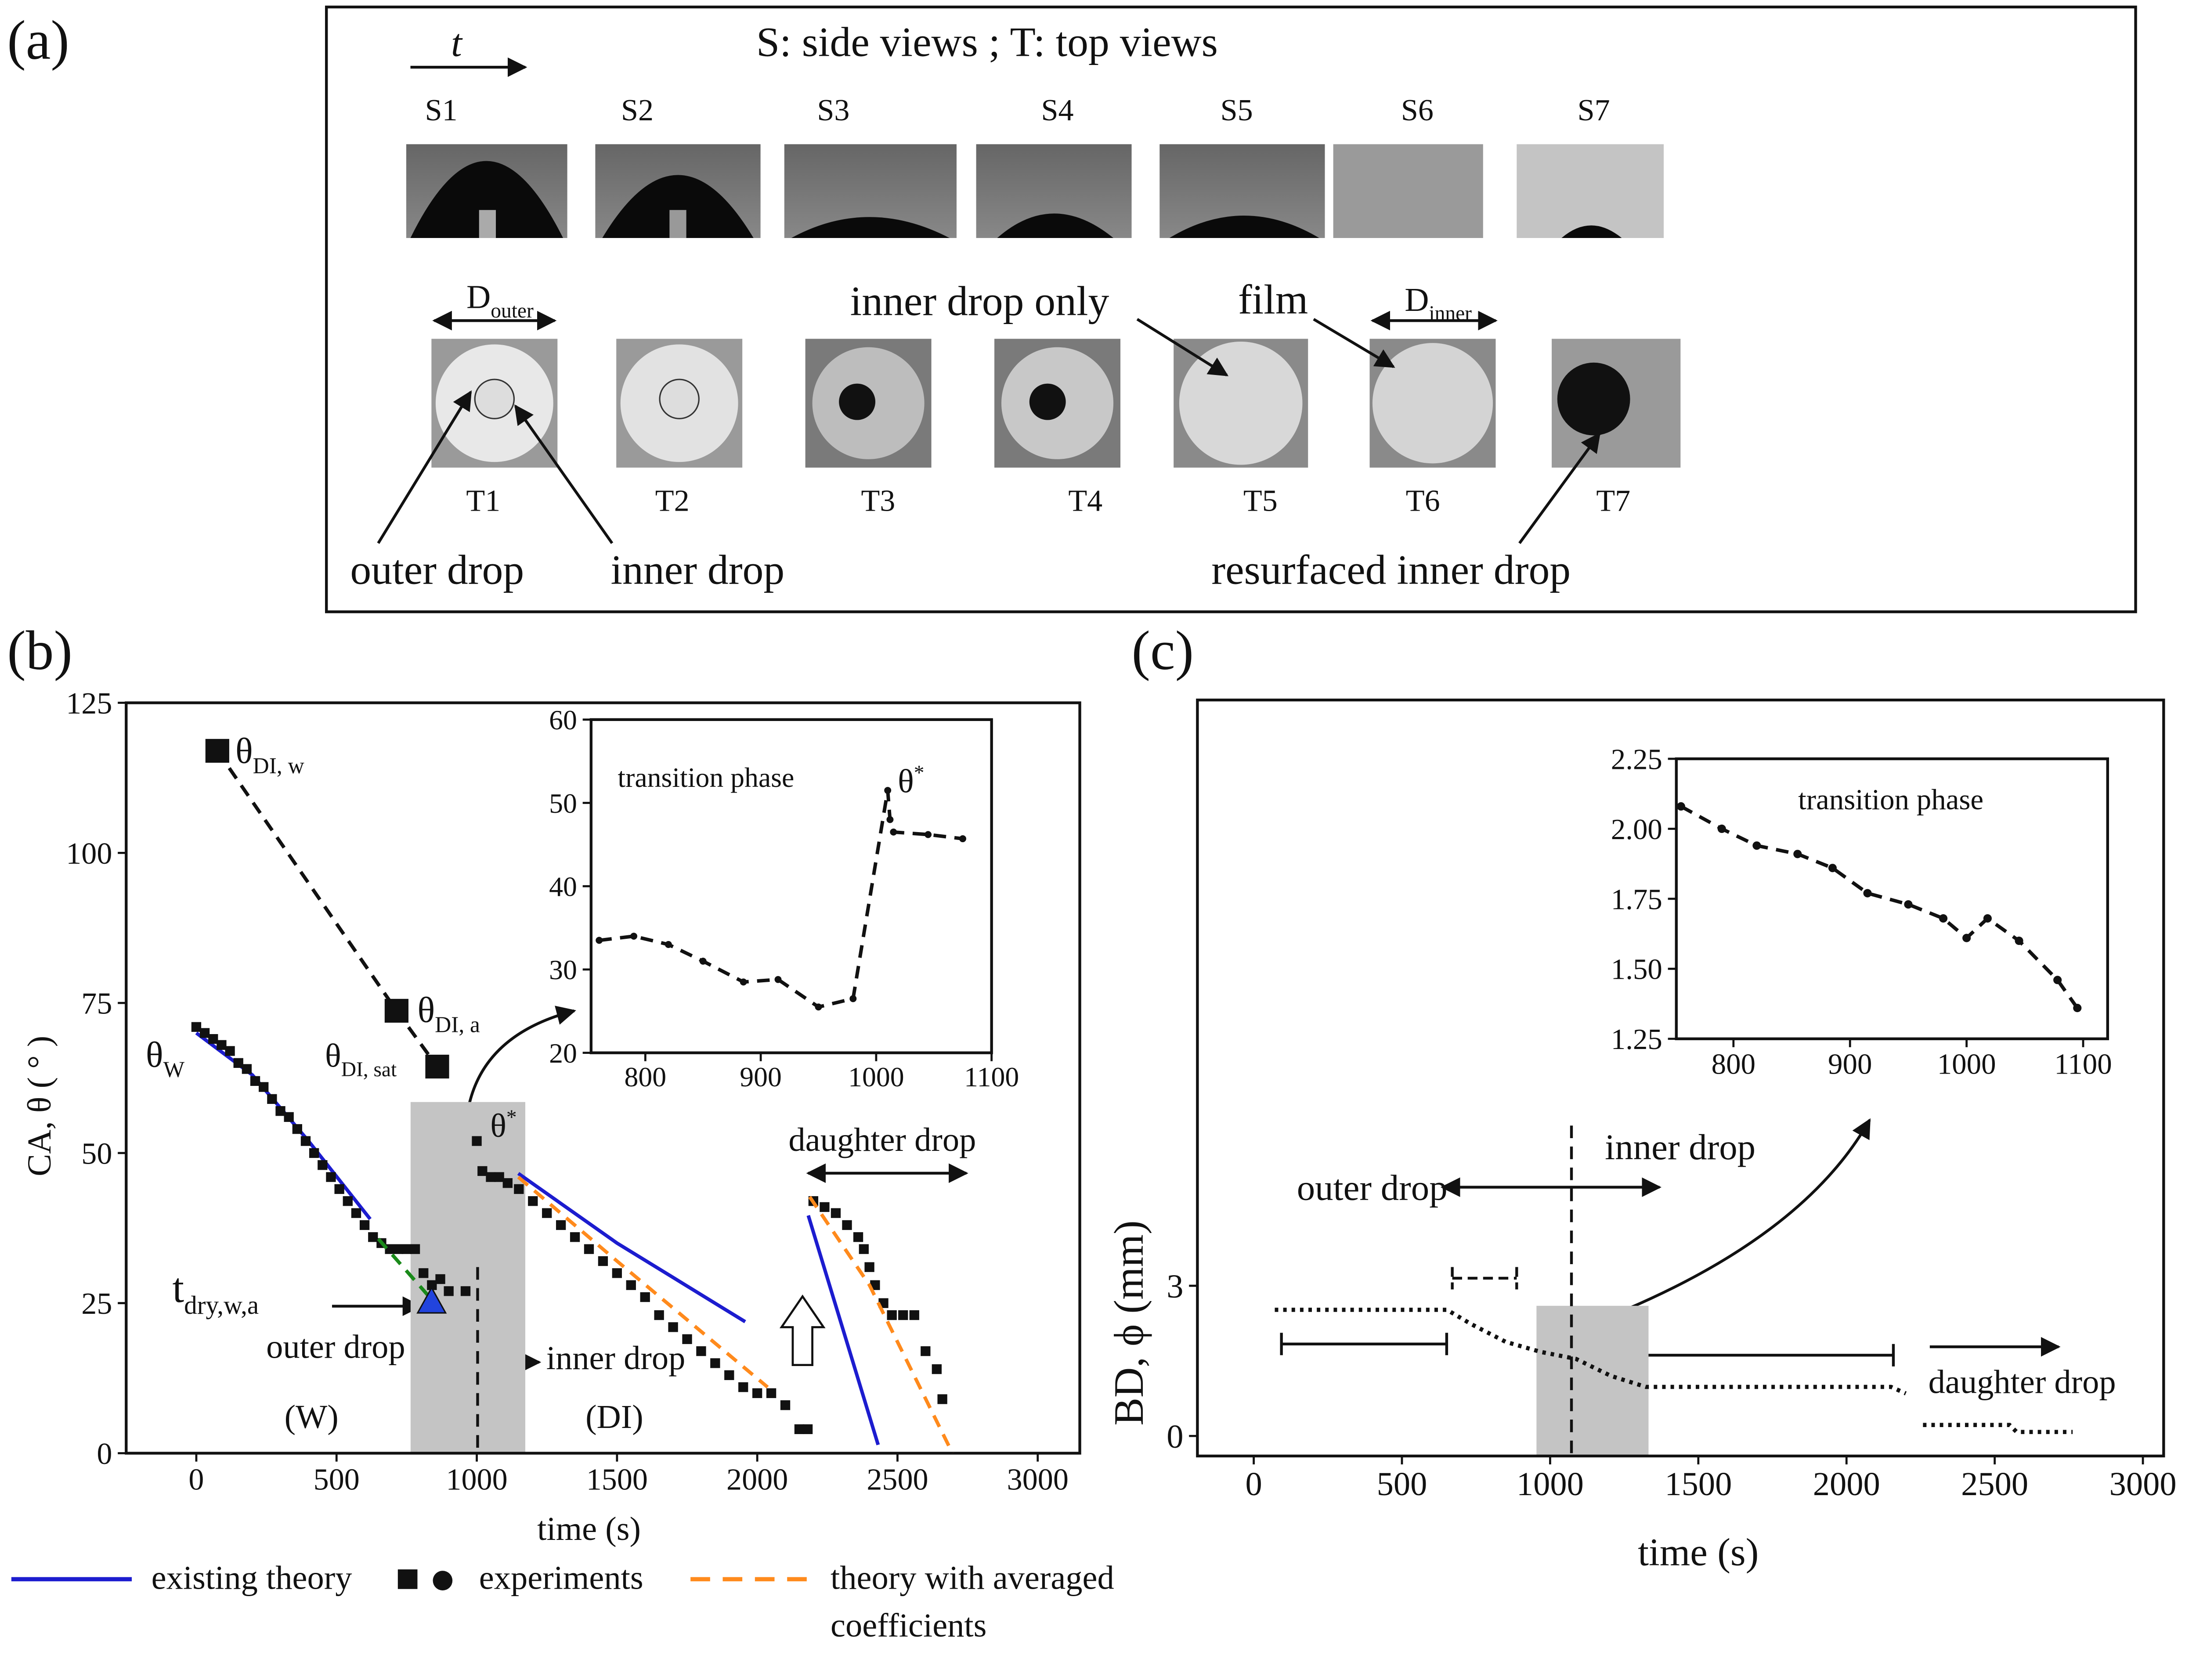 The width and height of the screenshot is (2196, 1680). Describe the element at coordinates (1450, 313) in the screenshot. I see `subscript: inner` at that location.